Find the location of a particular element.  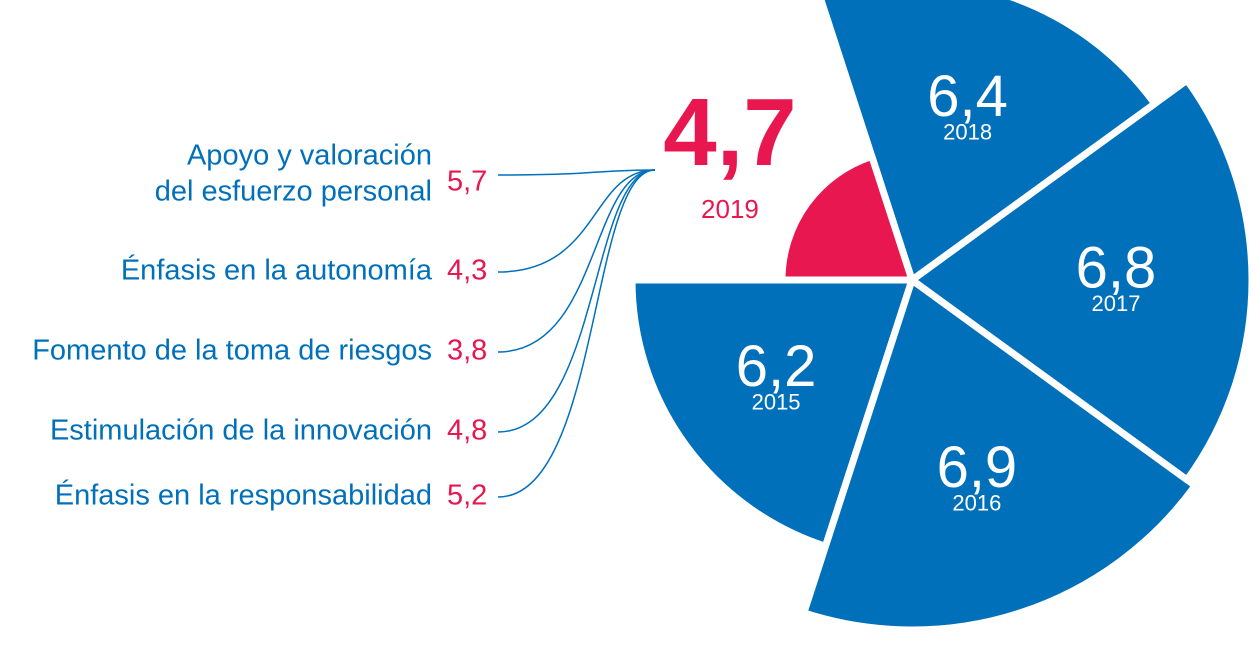

value-label: 6,2 is located at coordinates (776, 366).